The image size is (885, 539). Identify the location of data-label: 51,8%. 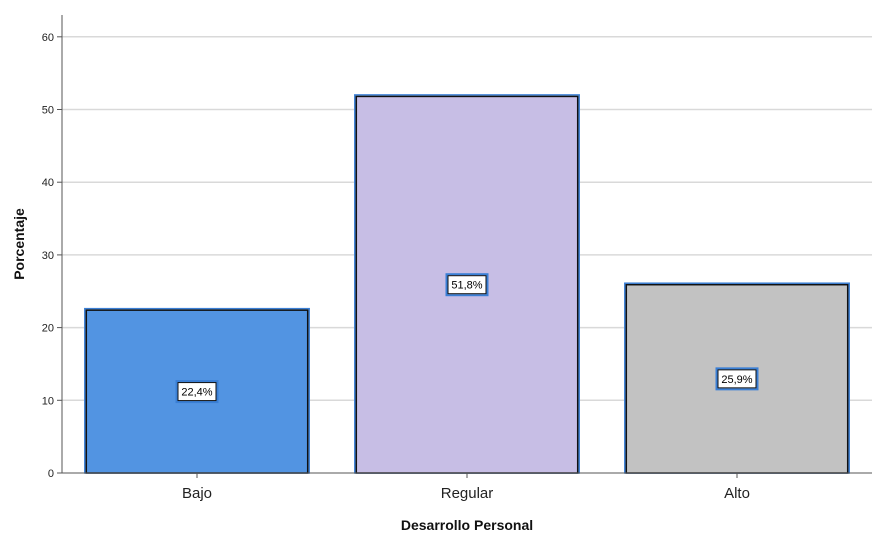
(466, 286).